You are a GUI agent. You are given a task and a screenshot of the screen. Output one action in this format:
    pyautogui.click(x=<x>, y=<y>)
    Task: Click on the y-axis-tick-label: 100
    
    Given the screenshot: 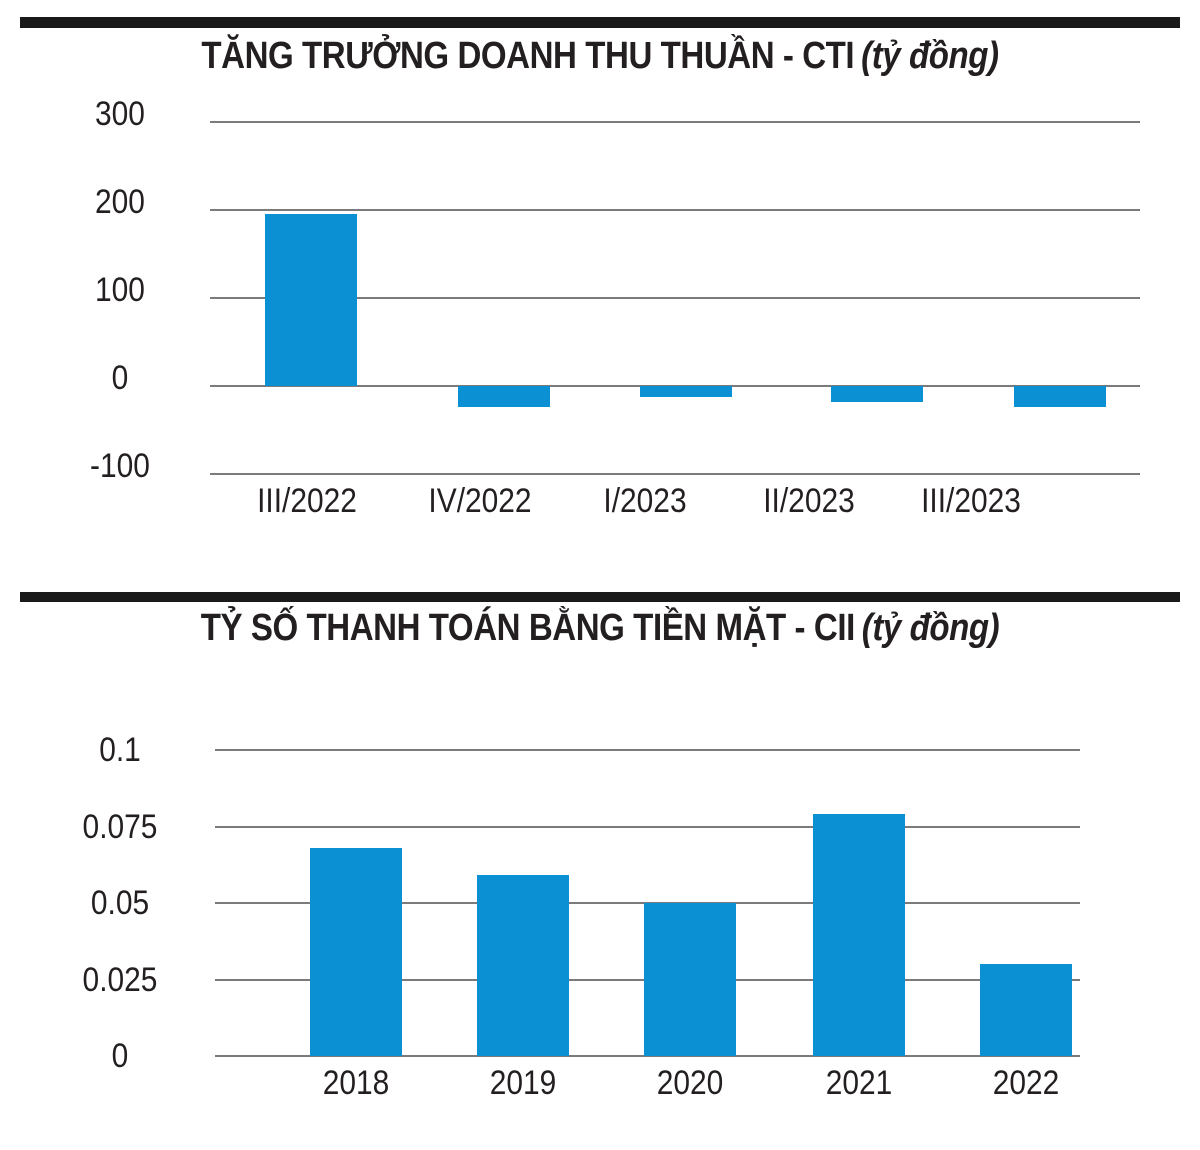 What is the action you would take?
    pyautogui.click(x=120, y=290)
    